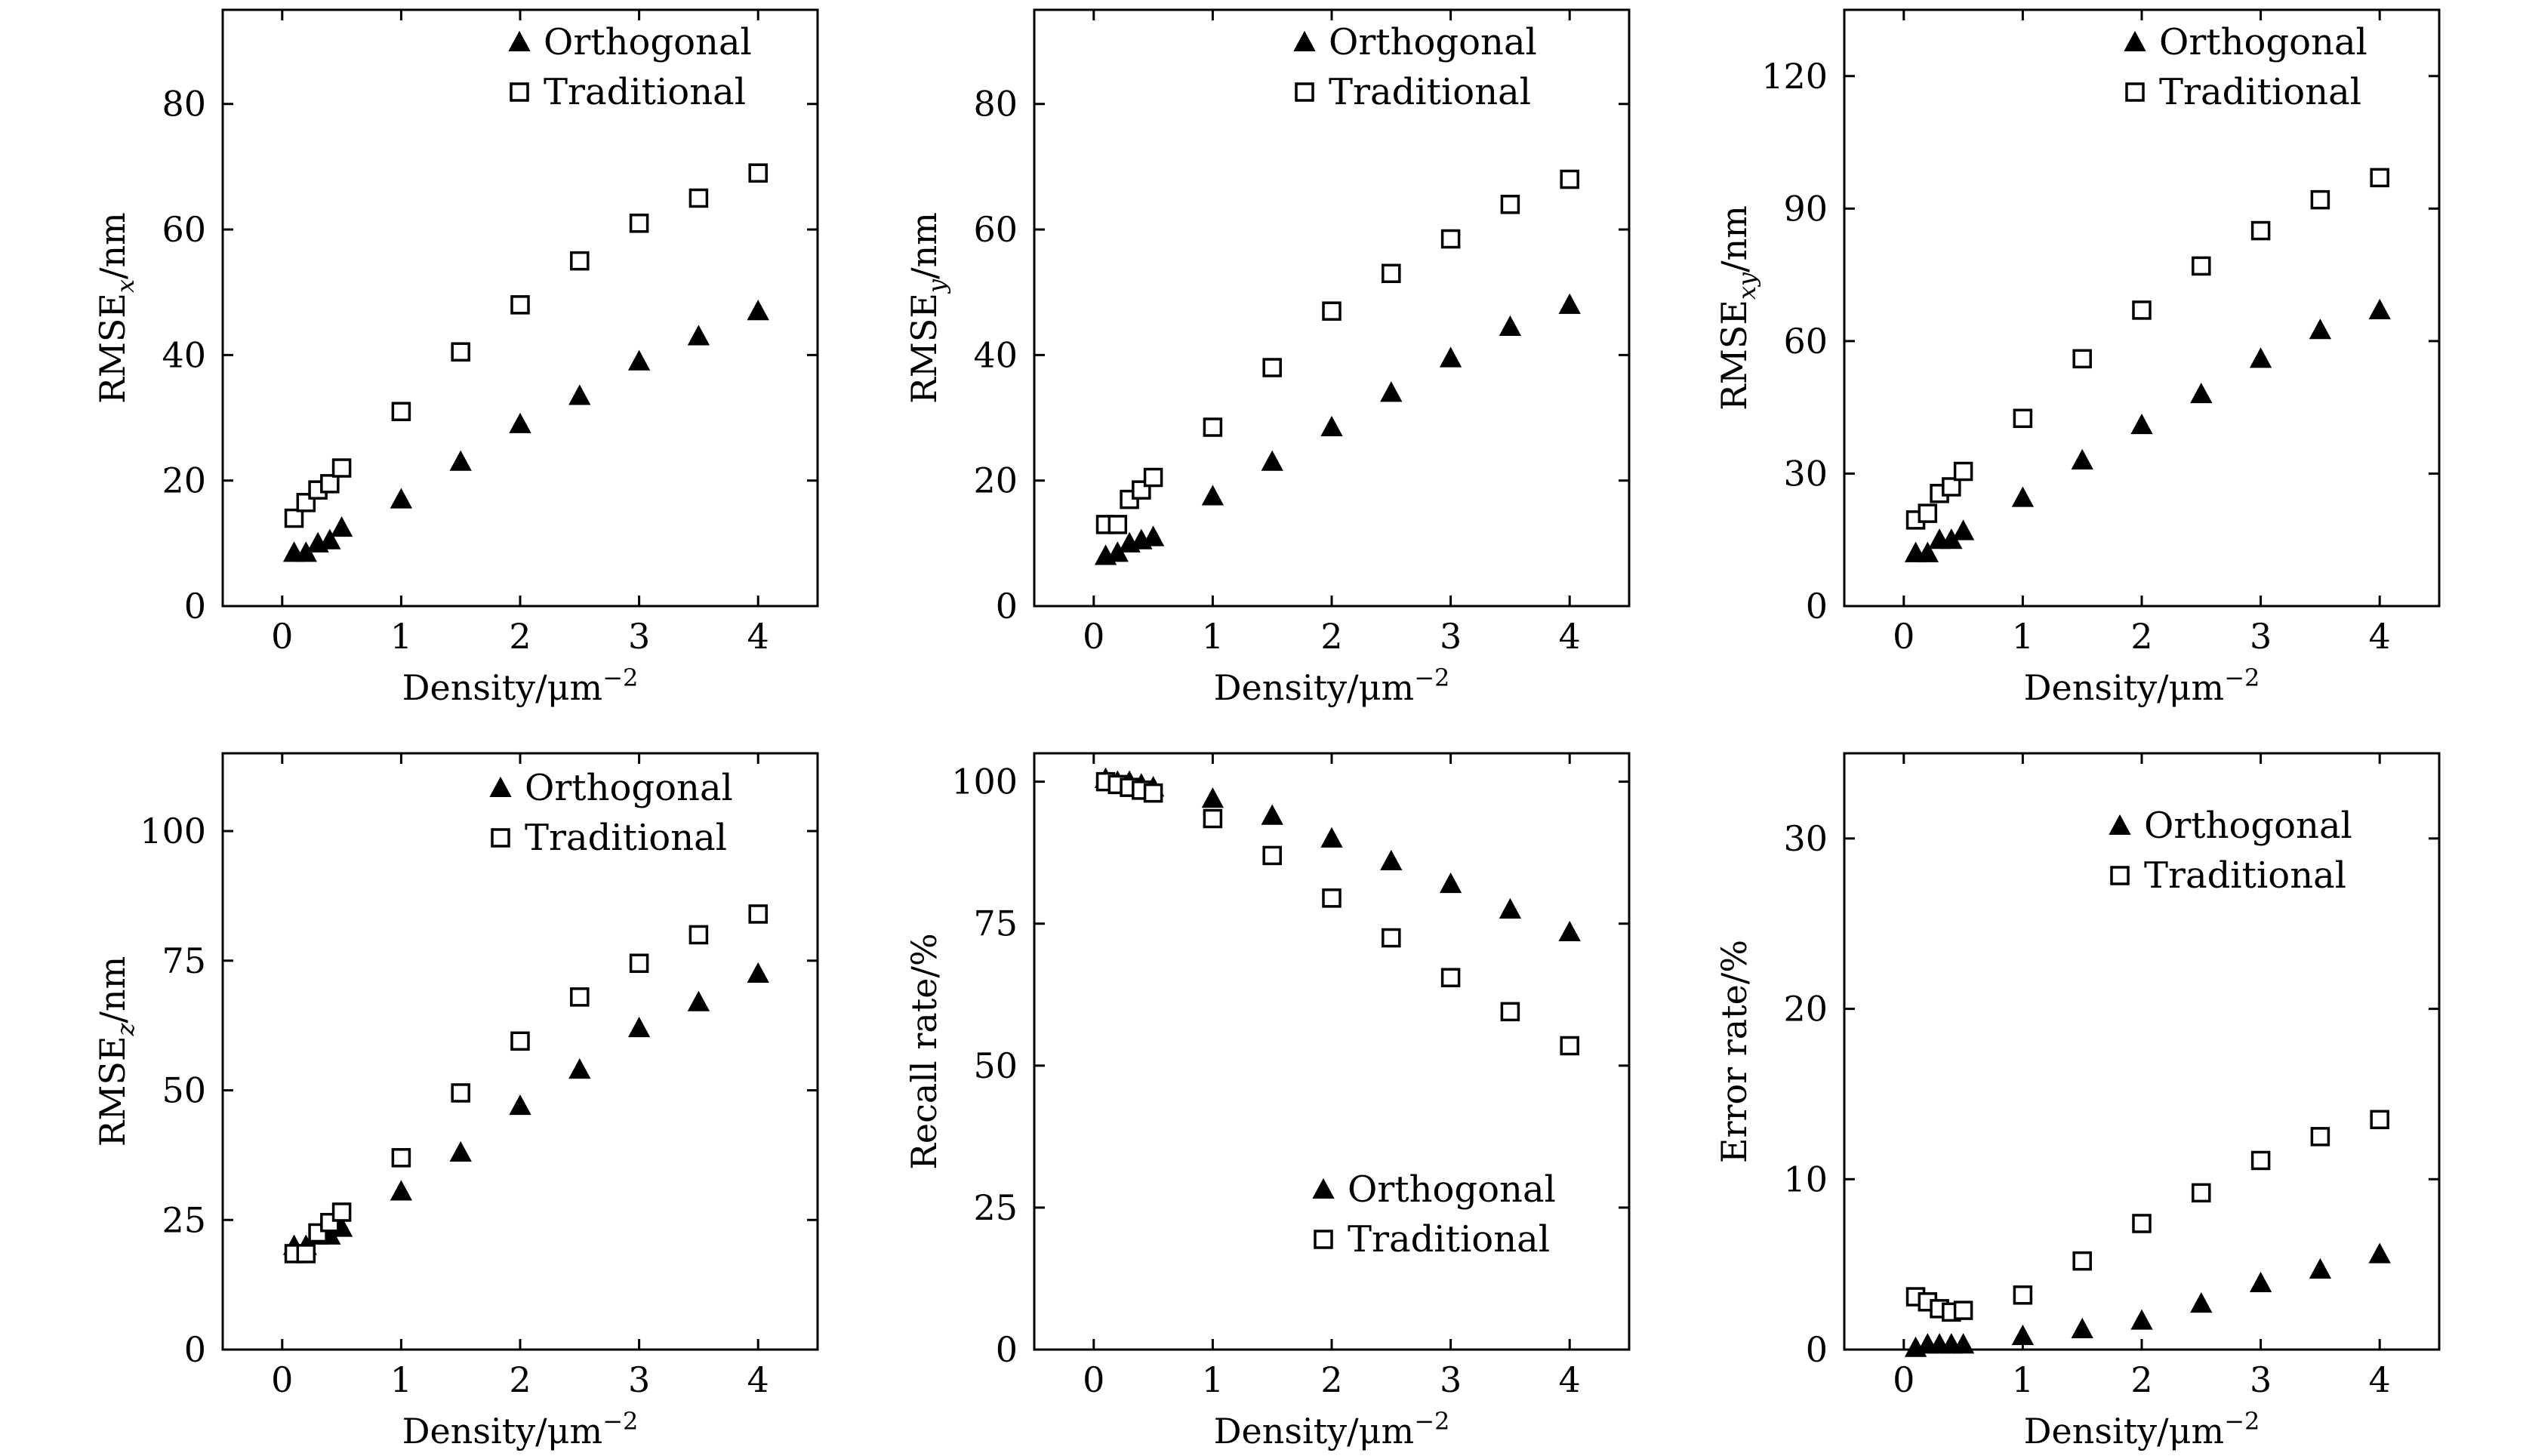 Image resolution: width=2526 pixels, height=1456 pixels. What do you see at coordinates (1734, 1051) in the screenshot?
I see `y-axis-label: Error rate/%` at bounding box center [1734, 1051].